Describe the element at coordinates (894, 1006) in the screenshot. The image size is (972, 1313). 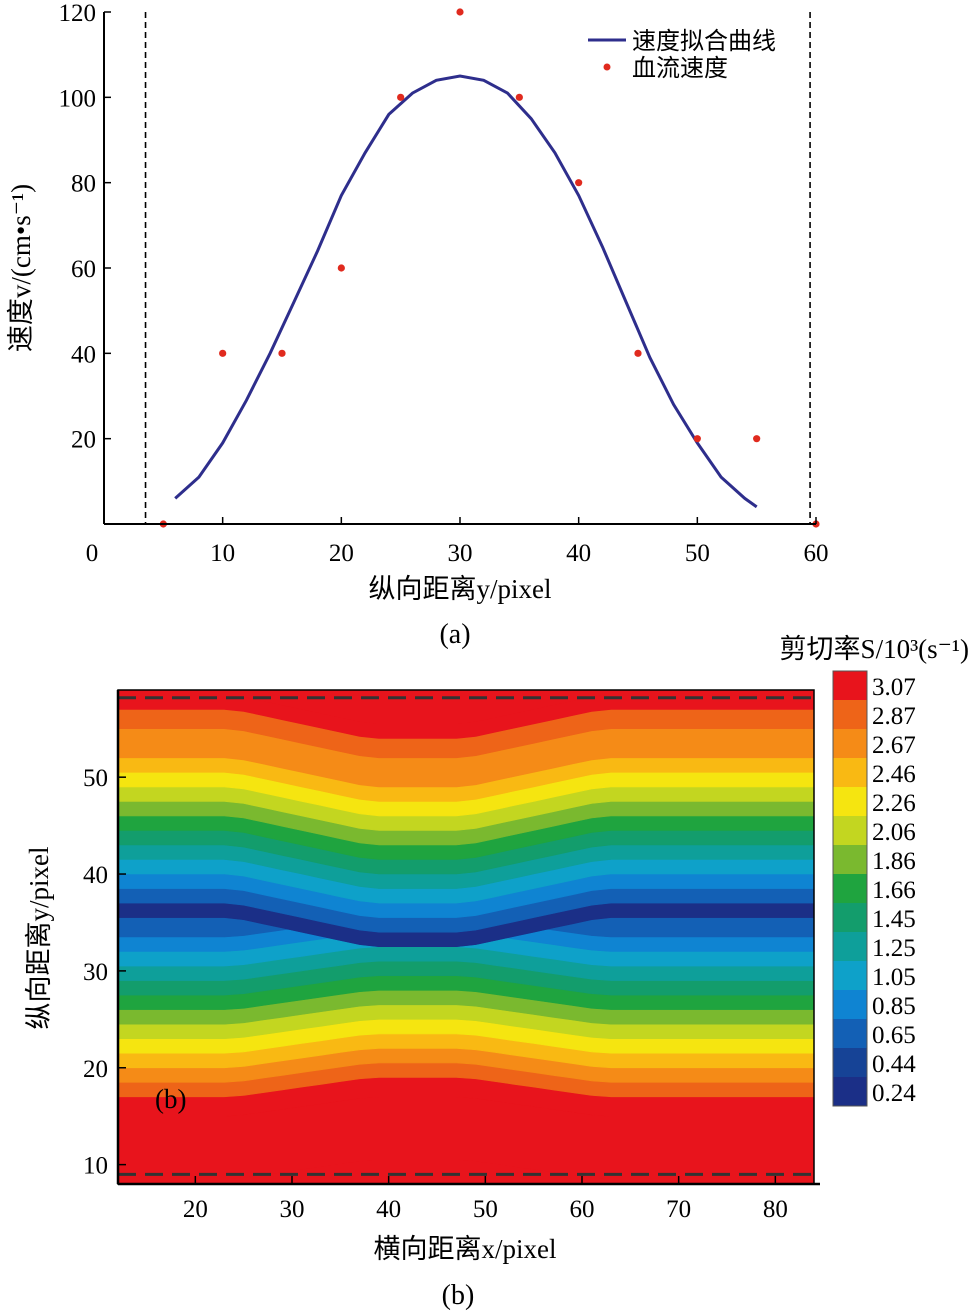
I see `colorbar-label: 0.85` at that location.